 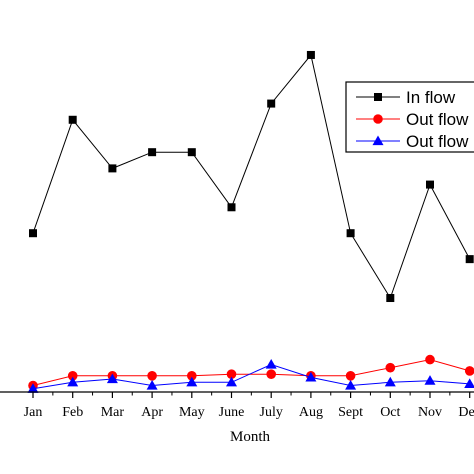 I want to click on data-point-2-oct, so click(x=390, y=367).